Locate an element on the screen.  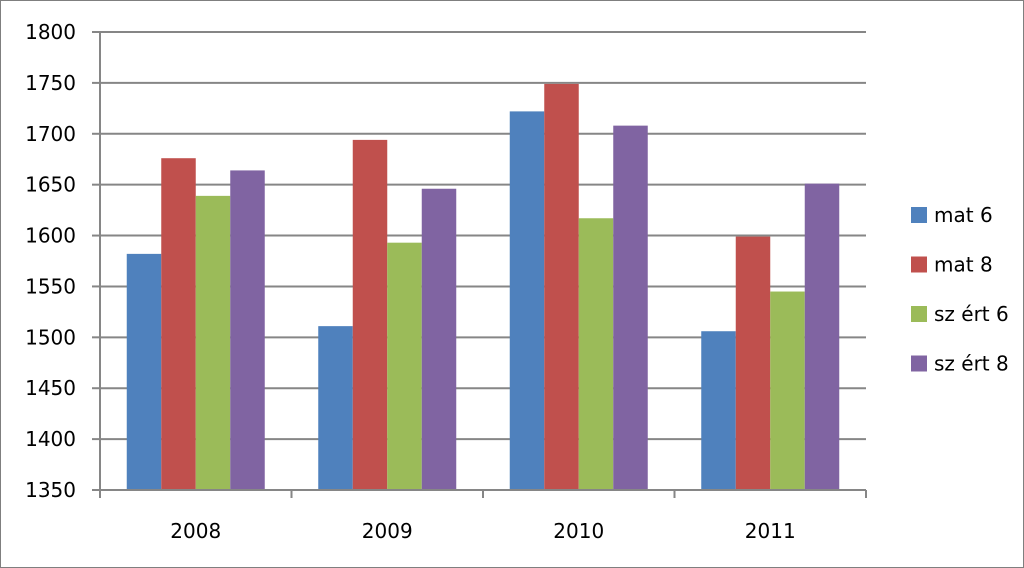
legend-label: mat 6 is located at coordinates (963, 215).